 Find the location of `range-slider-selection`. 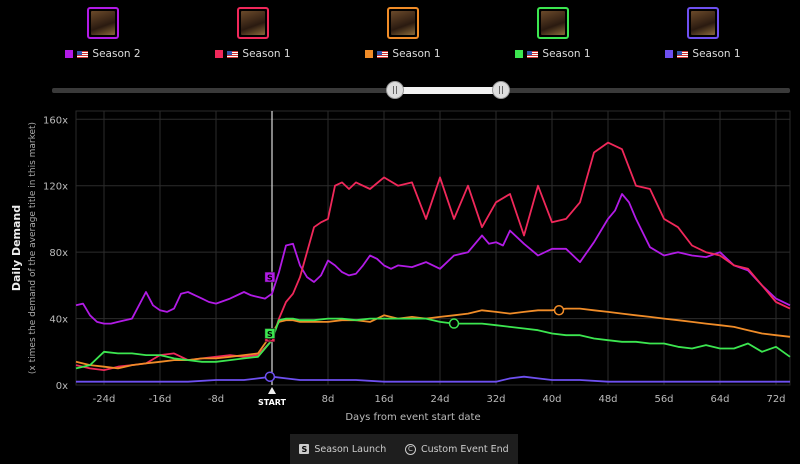

range-slider-selection is located at coordinates (448, 90).